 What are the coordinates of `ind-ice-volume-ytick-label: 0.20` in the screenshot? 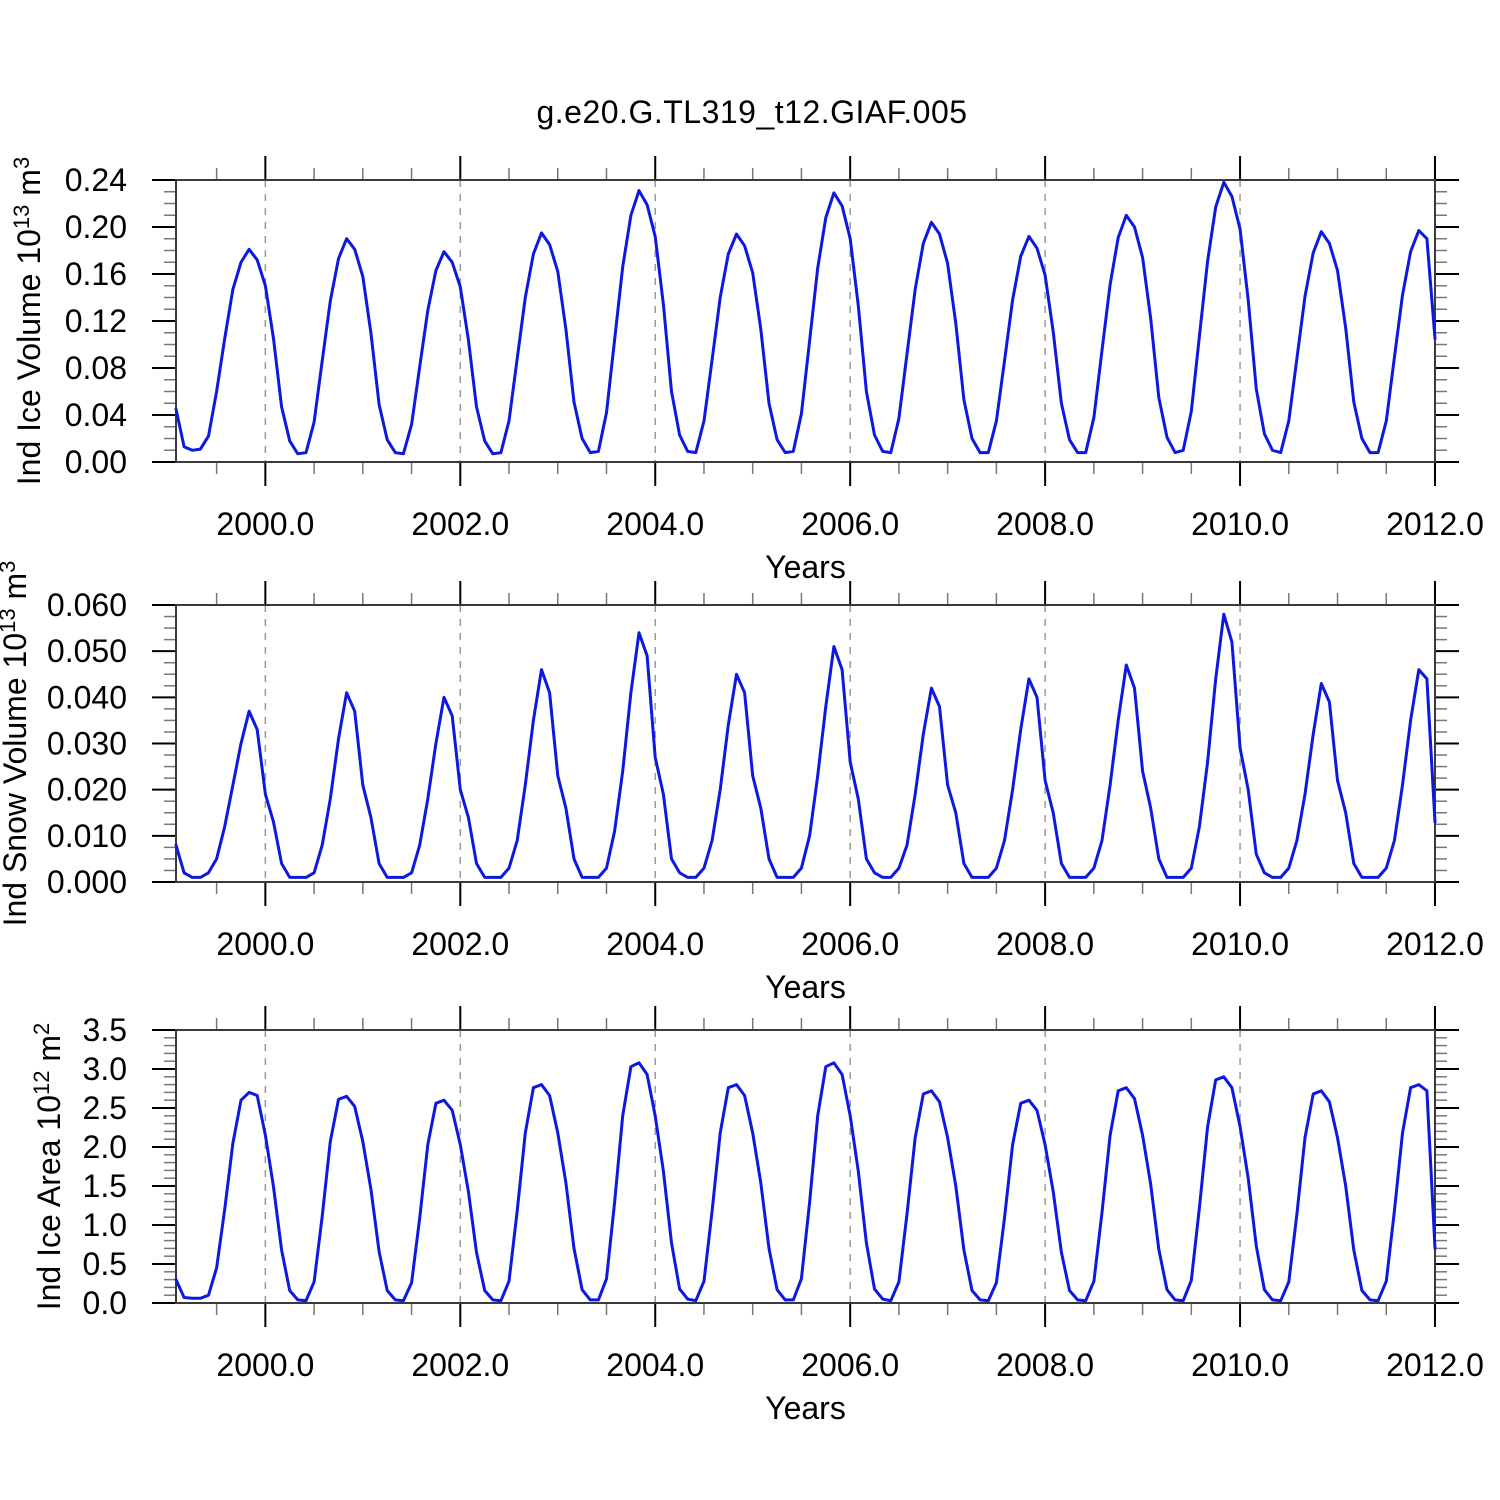 It's located at (96, 227).